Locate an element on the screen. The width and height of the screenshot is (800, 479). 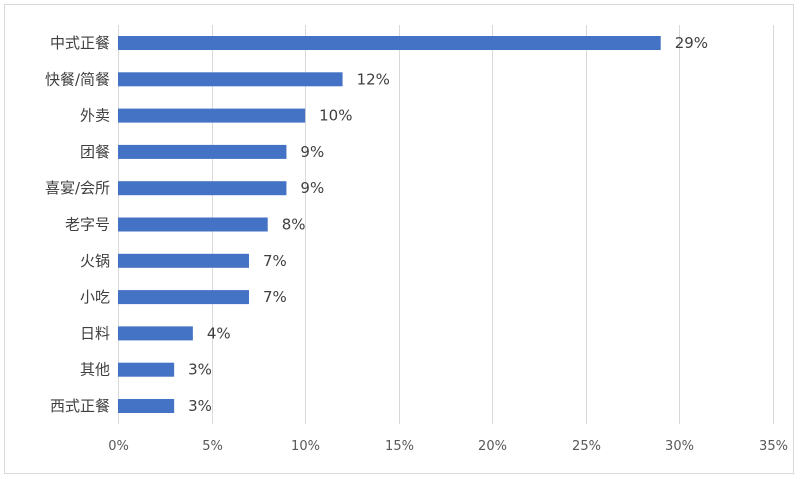
category-label: 快餐/简餐 is located at coordinates (77, 79).